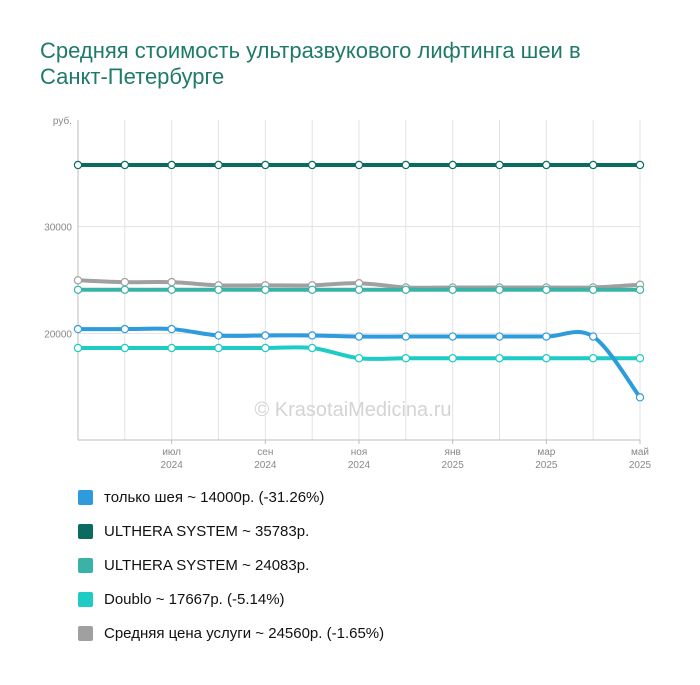 Image resolution: width=700 pixels, height=685 pixels. What do you see at coordinates (58, 334) in the screenshot?
I see `y-tick-label: 20000` at bounding box center [58, 334].